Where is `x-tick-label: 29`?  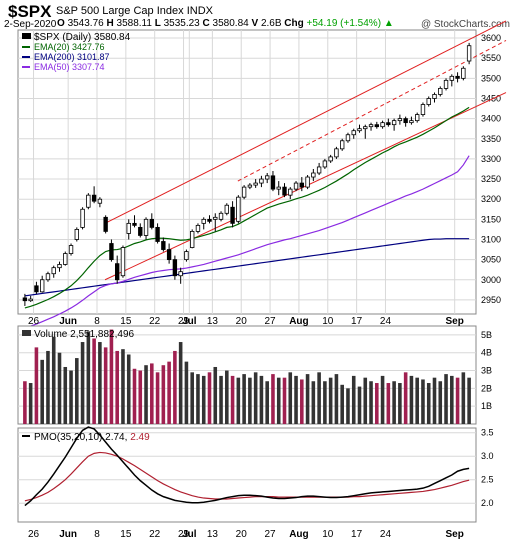 x-tick-label: 29 is located at coordinates (184, 321).